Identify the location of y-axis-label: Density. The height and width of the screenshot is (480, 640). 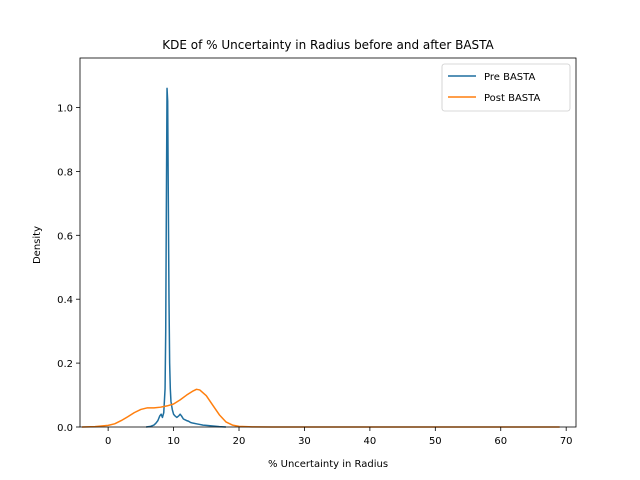
(37, 245).